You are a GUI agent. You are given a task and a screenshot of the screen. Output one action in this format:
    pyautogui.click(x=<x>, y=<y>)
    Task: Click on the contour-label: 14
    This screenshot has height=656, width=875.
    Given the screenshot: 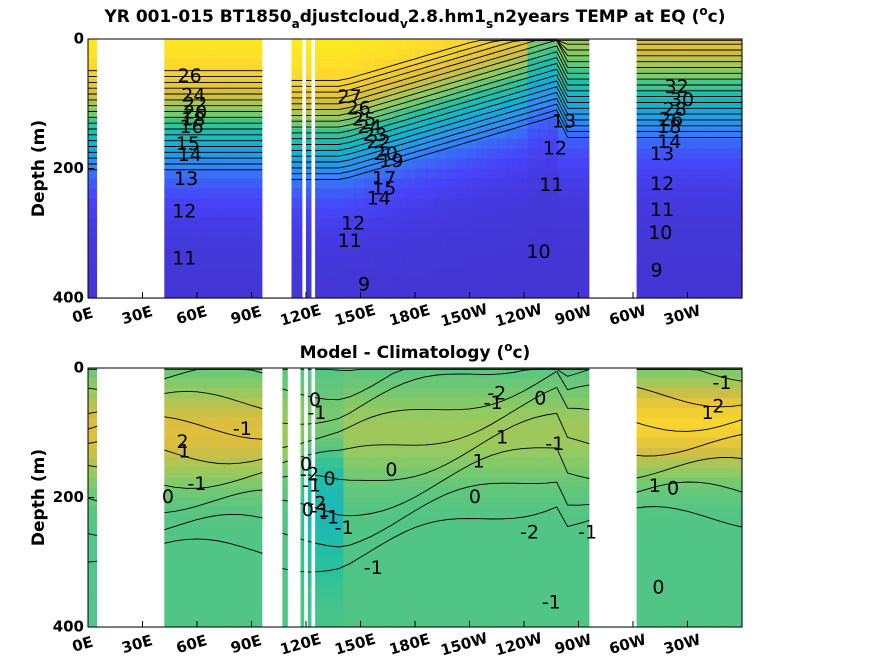 What is the action you would take?
    pyautogui.click(x=669, y=142)
    